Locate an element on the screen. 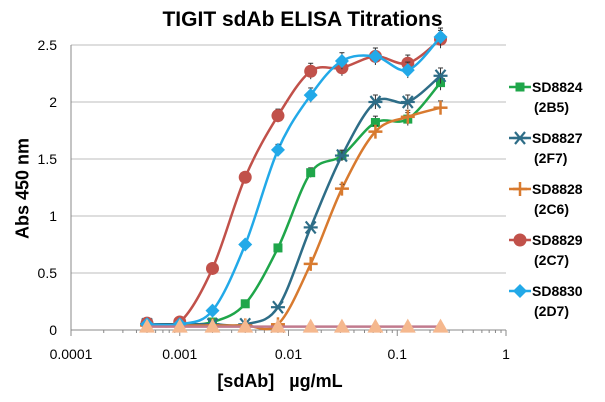 The height and width of the screenshot is (402, 605). x-tick-label: 0.001 is located at coordinates (179, 354).